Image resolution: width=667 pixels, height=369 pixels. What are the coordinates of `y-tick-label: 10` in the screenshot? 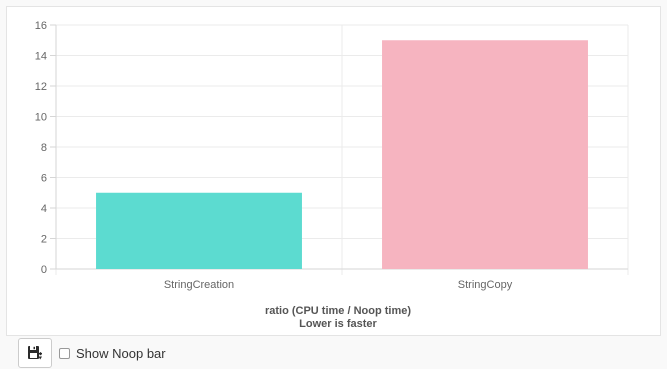 It's located at (41, 118).